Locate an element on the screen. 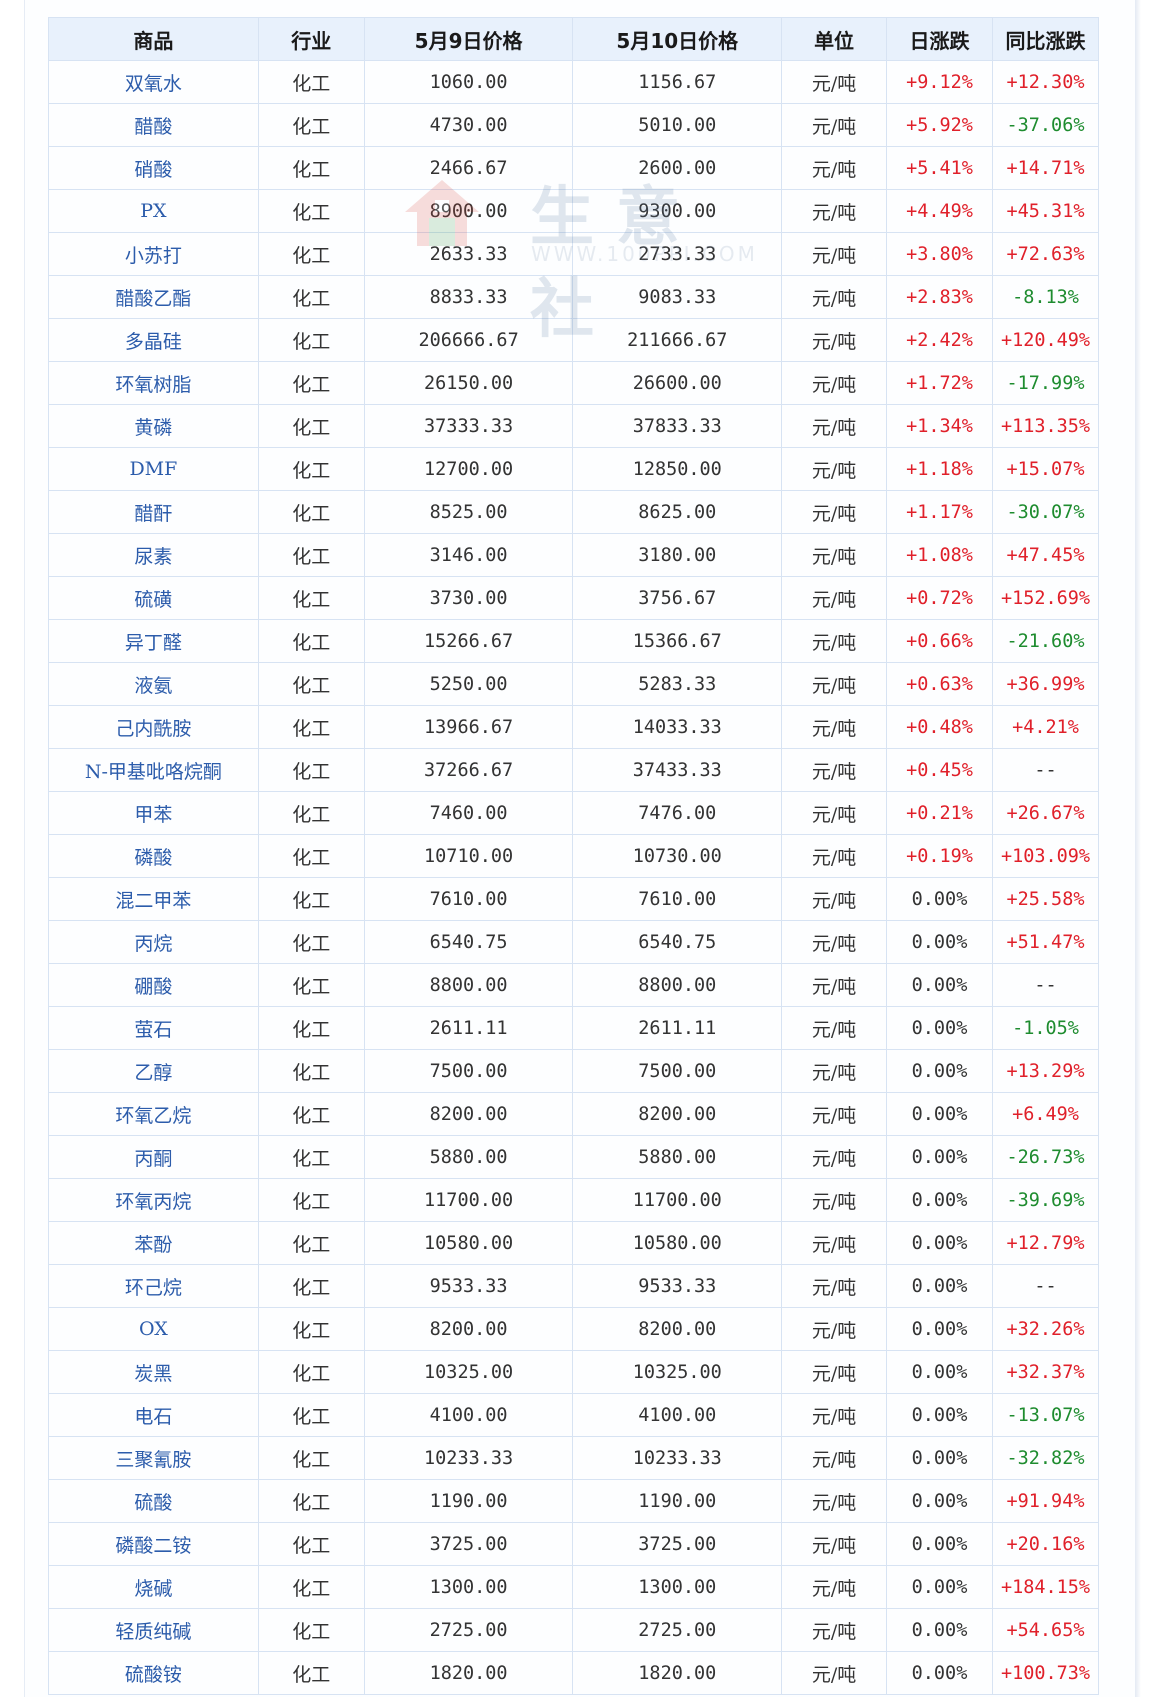  yoy-change-cell: +72.63% is located at coordinates (1045, 254).